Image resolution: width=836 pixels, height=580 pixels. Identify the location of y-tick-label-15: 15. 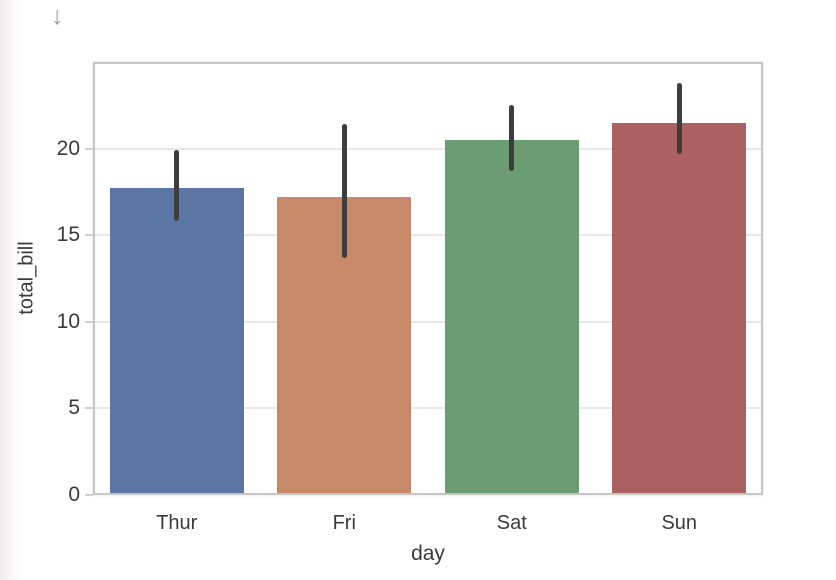
(68, 235).